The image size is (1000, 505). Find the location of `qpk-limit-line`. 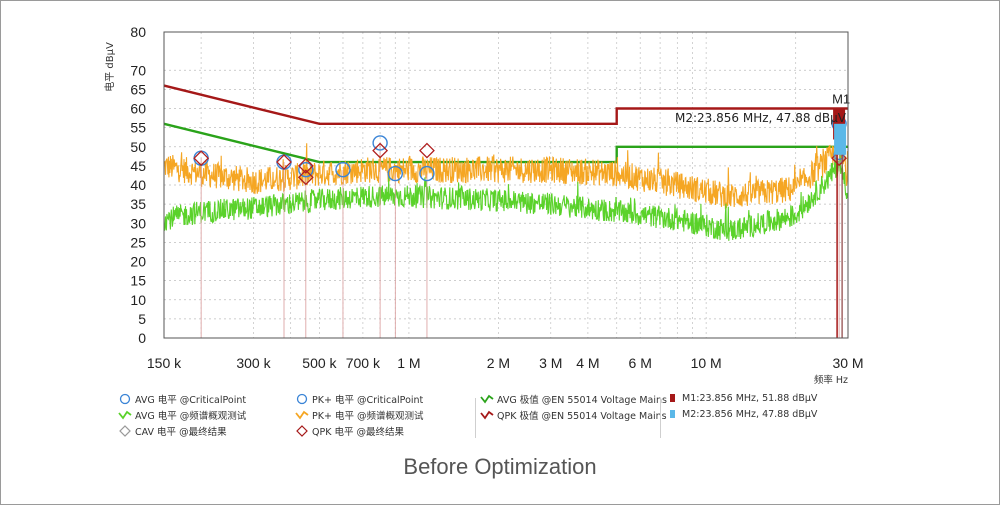

qpk-limit-line is located at coordinates (505, 105).